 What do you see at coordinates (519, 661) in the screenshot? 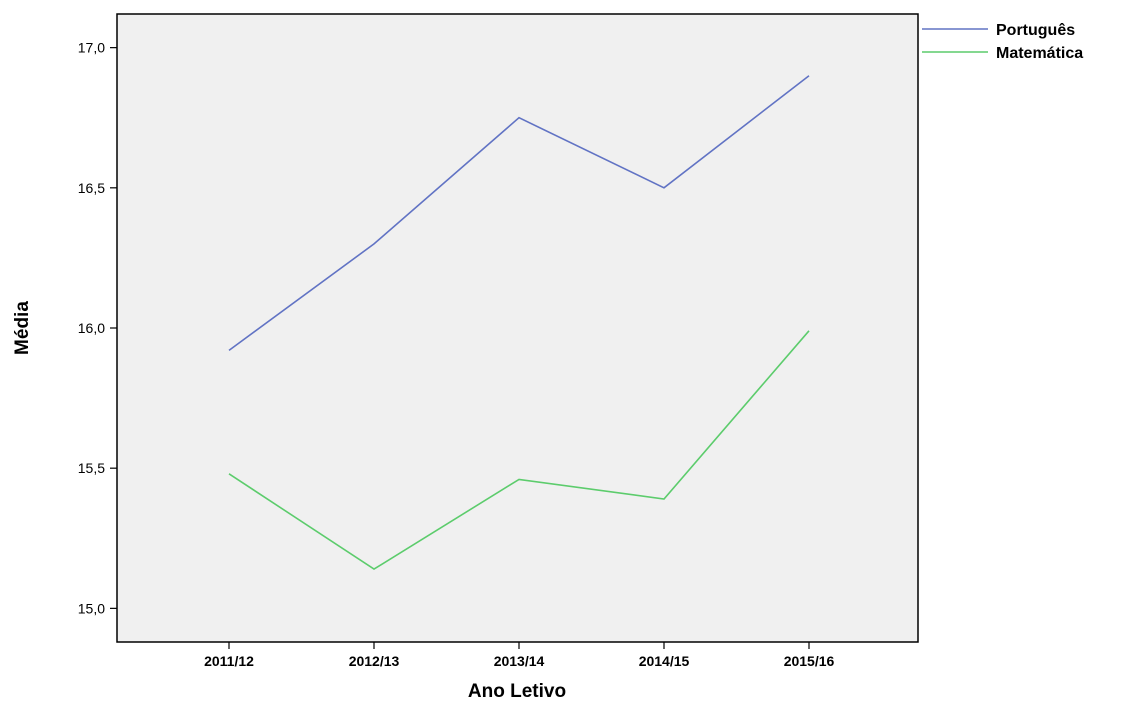
I see `x-tick-label: 2013/14` at bounding box center [519, 661].